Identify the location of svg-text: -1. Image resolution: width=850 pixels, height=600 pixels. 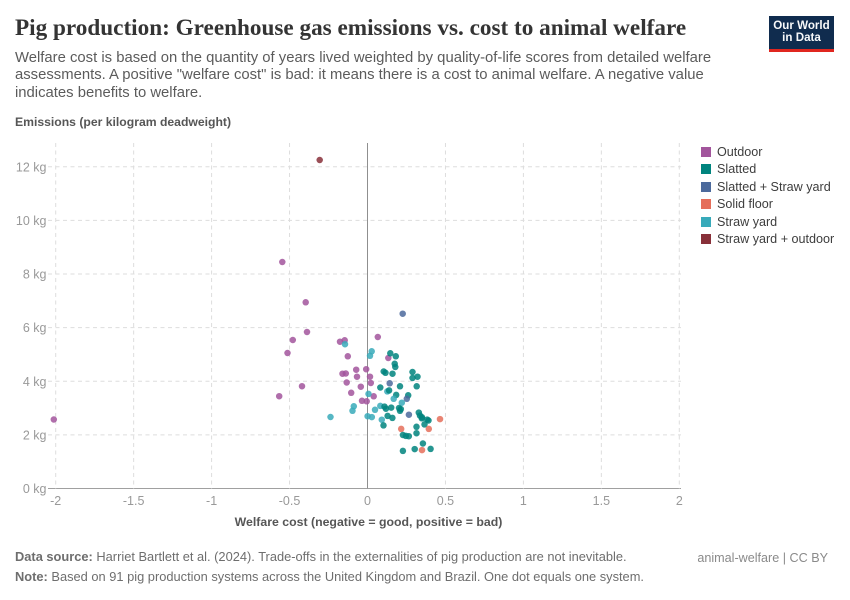
(211, 501).